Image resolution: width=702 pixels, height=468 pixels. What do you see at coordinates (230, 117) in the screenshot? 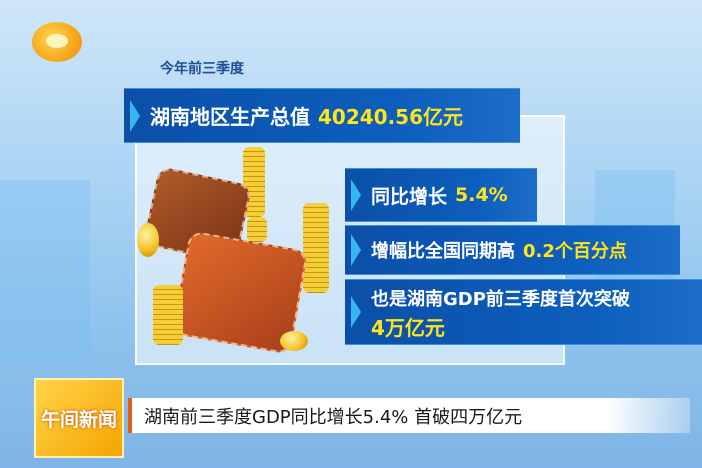
I see `fact-label: 湖南地区生产总值` at bounding box center [230, 117].